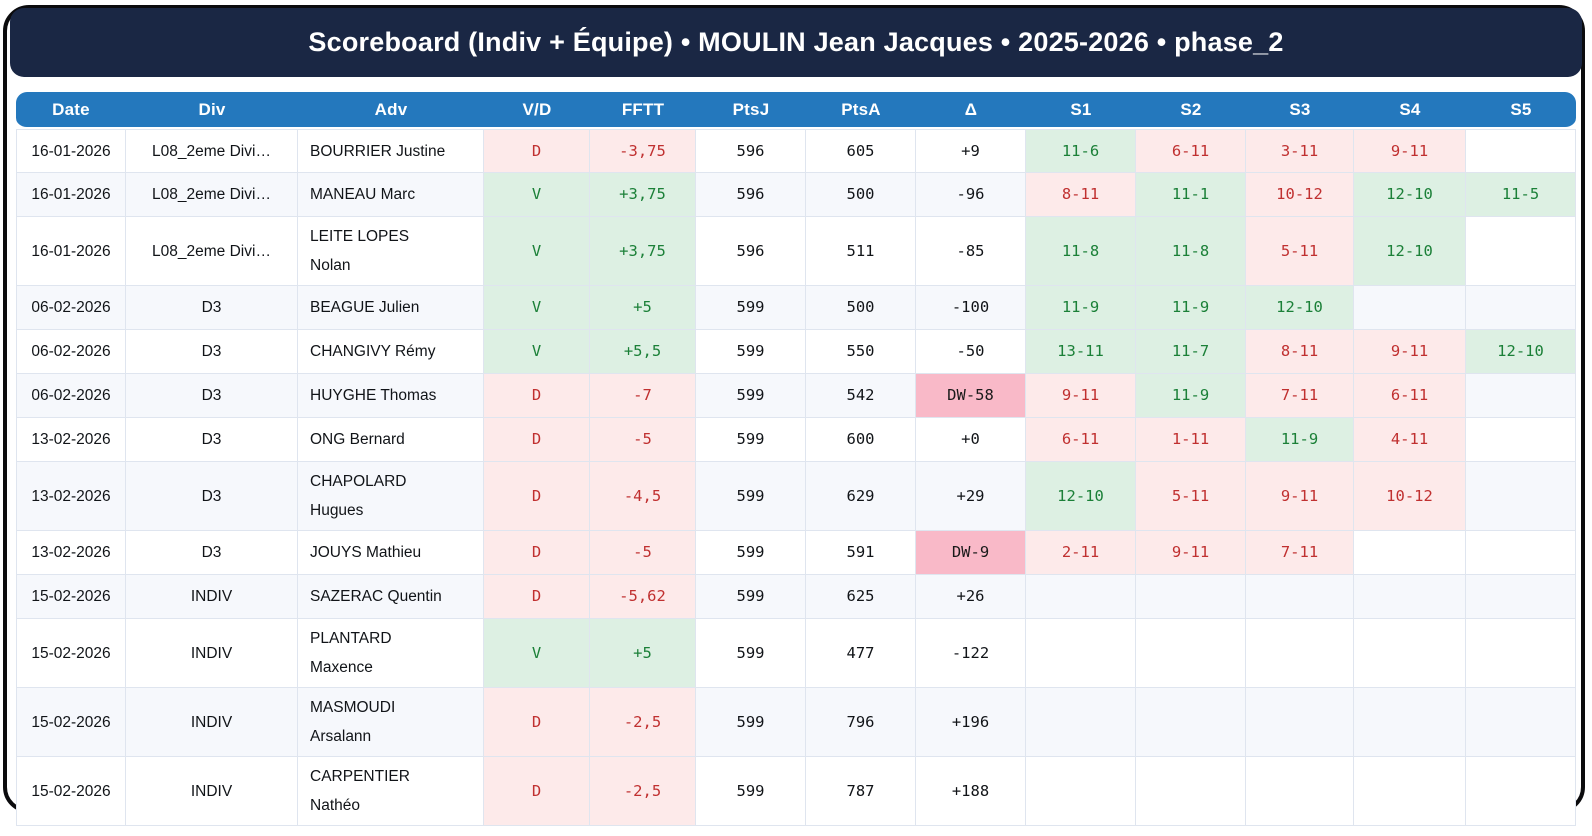  Describe the element at coordinates (796, 110) in the screenshot. I see `header-row: Date Div Adv V/D FFTT PtsJ PtsA Δ S1 S2 S3 S4 S5` at that location.